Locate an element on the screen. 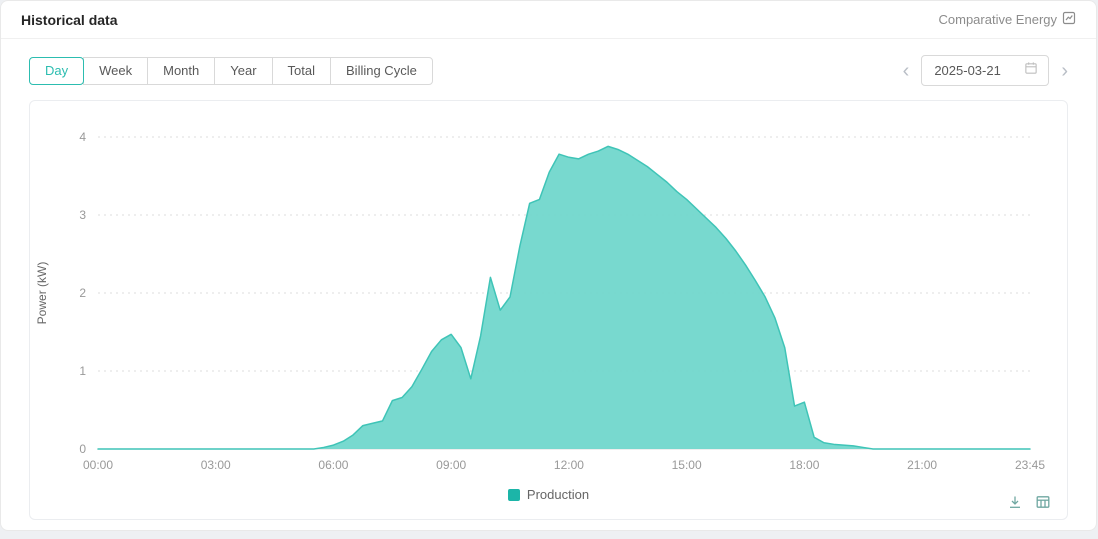  download-icon is located at coordinates (1015, 502).